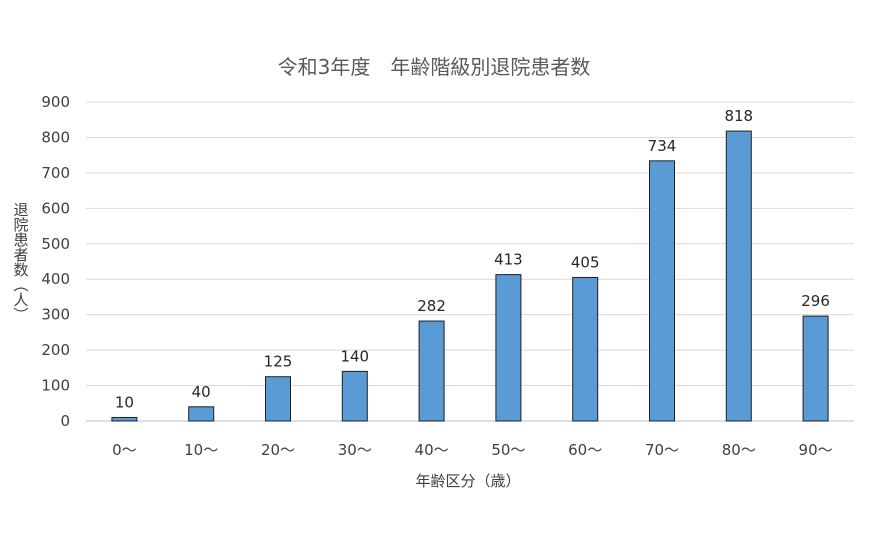 The image size is (869, 548). What do you see at coordinates (434, 67) in the screenshot?
I see `chart-title: 令和3年度 年齢階級別退院患者数` at bounding box center [434, 67].